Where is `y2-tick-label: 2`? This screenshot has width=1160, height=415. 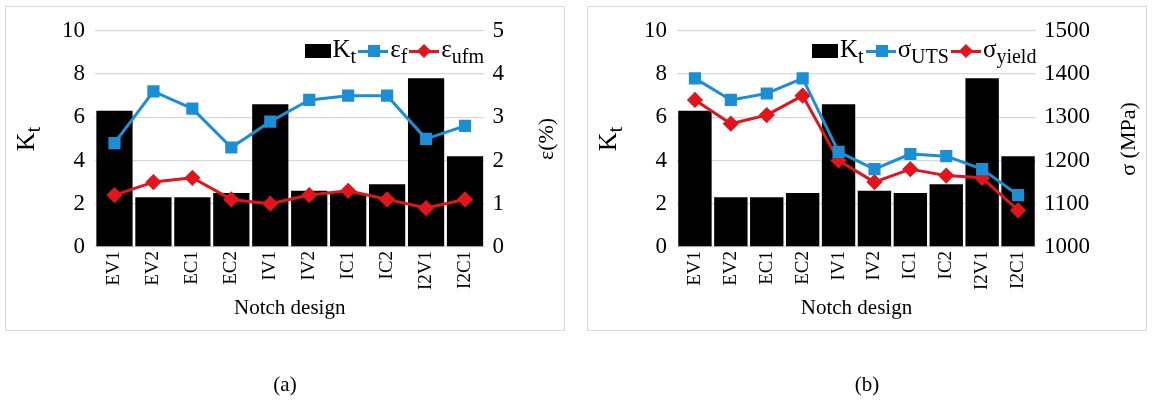
y2-tick-label: 2 is located at coordinates (498, 159).